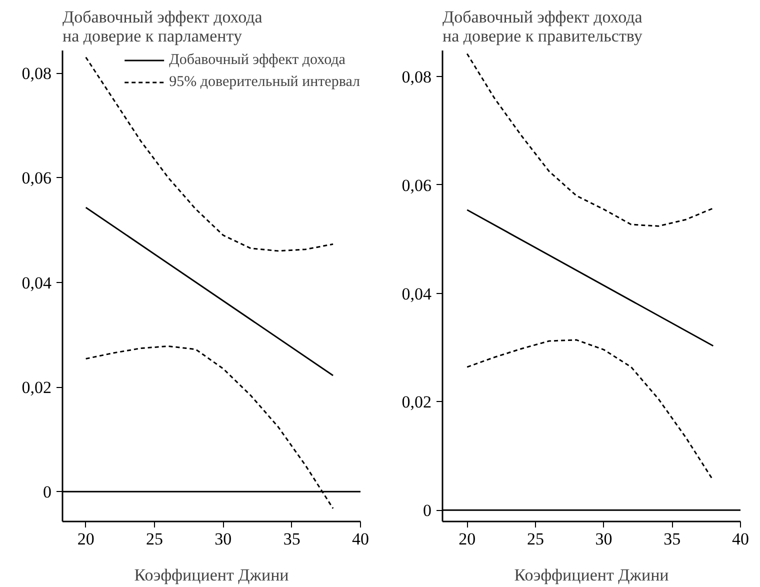 The image size is (760, 587). What do you see at coordinates (264, 82) in the screenshot?
I see `legend-label: 95% доверительный интервал` at bounding box center [264, 82].